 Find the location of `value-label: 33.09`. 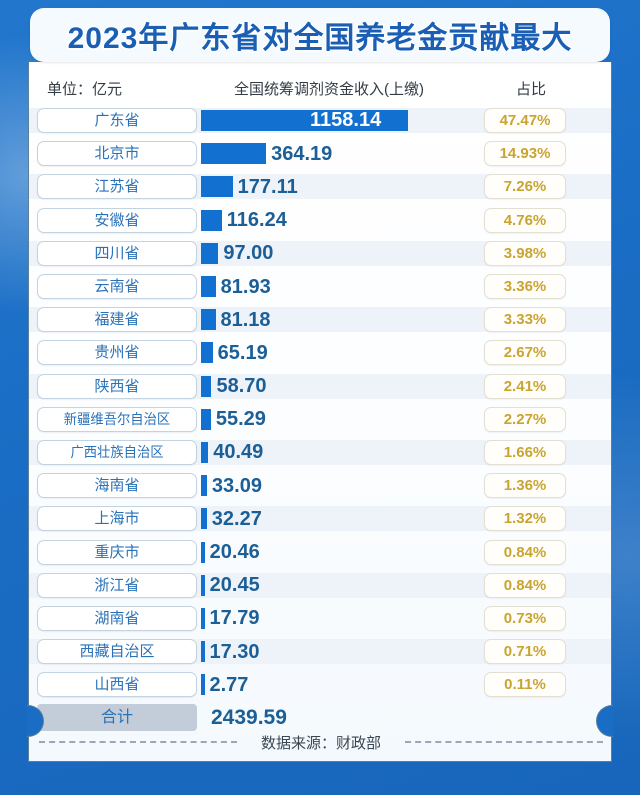

value-label: 33.09 is located at coordinates (236, 485).